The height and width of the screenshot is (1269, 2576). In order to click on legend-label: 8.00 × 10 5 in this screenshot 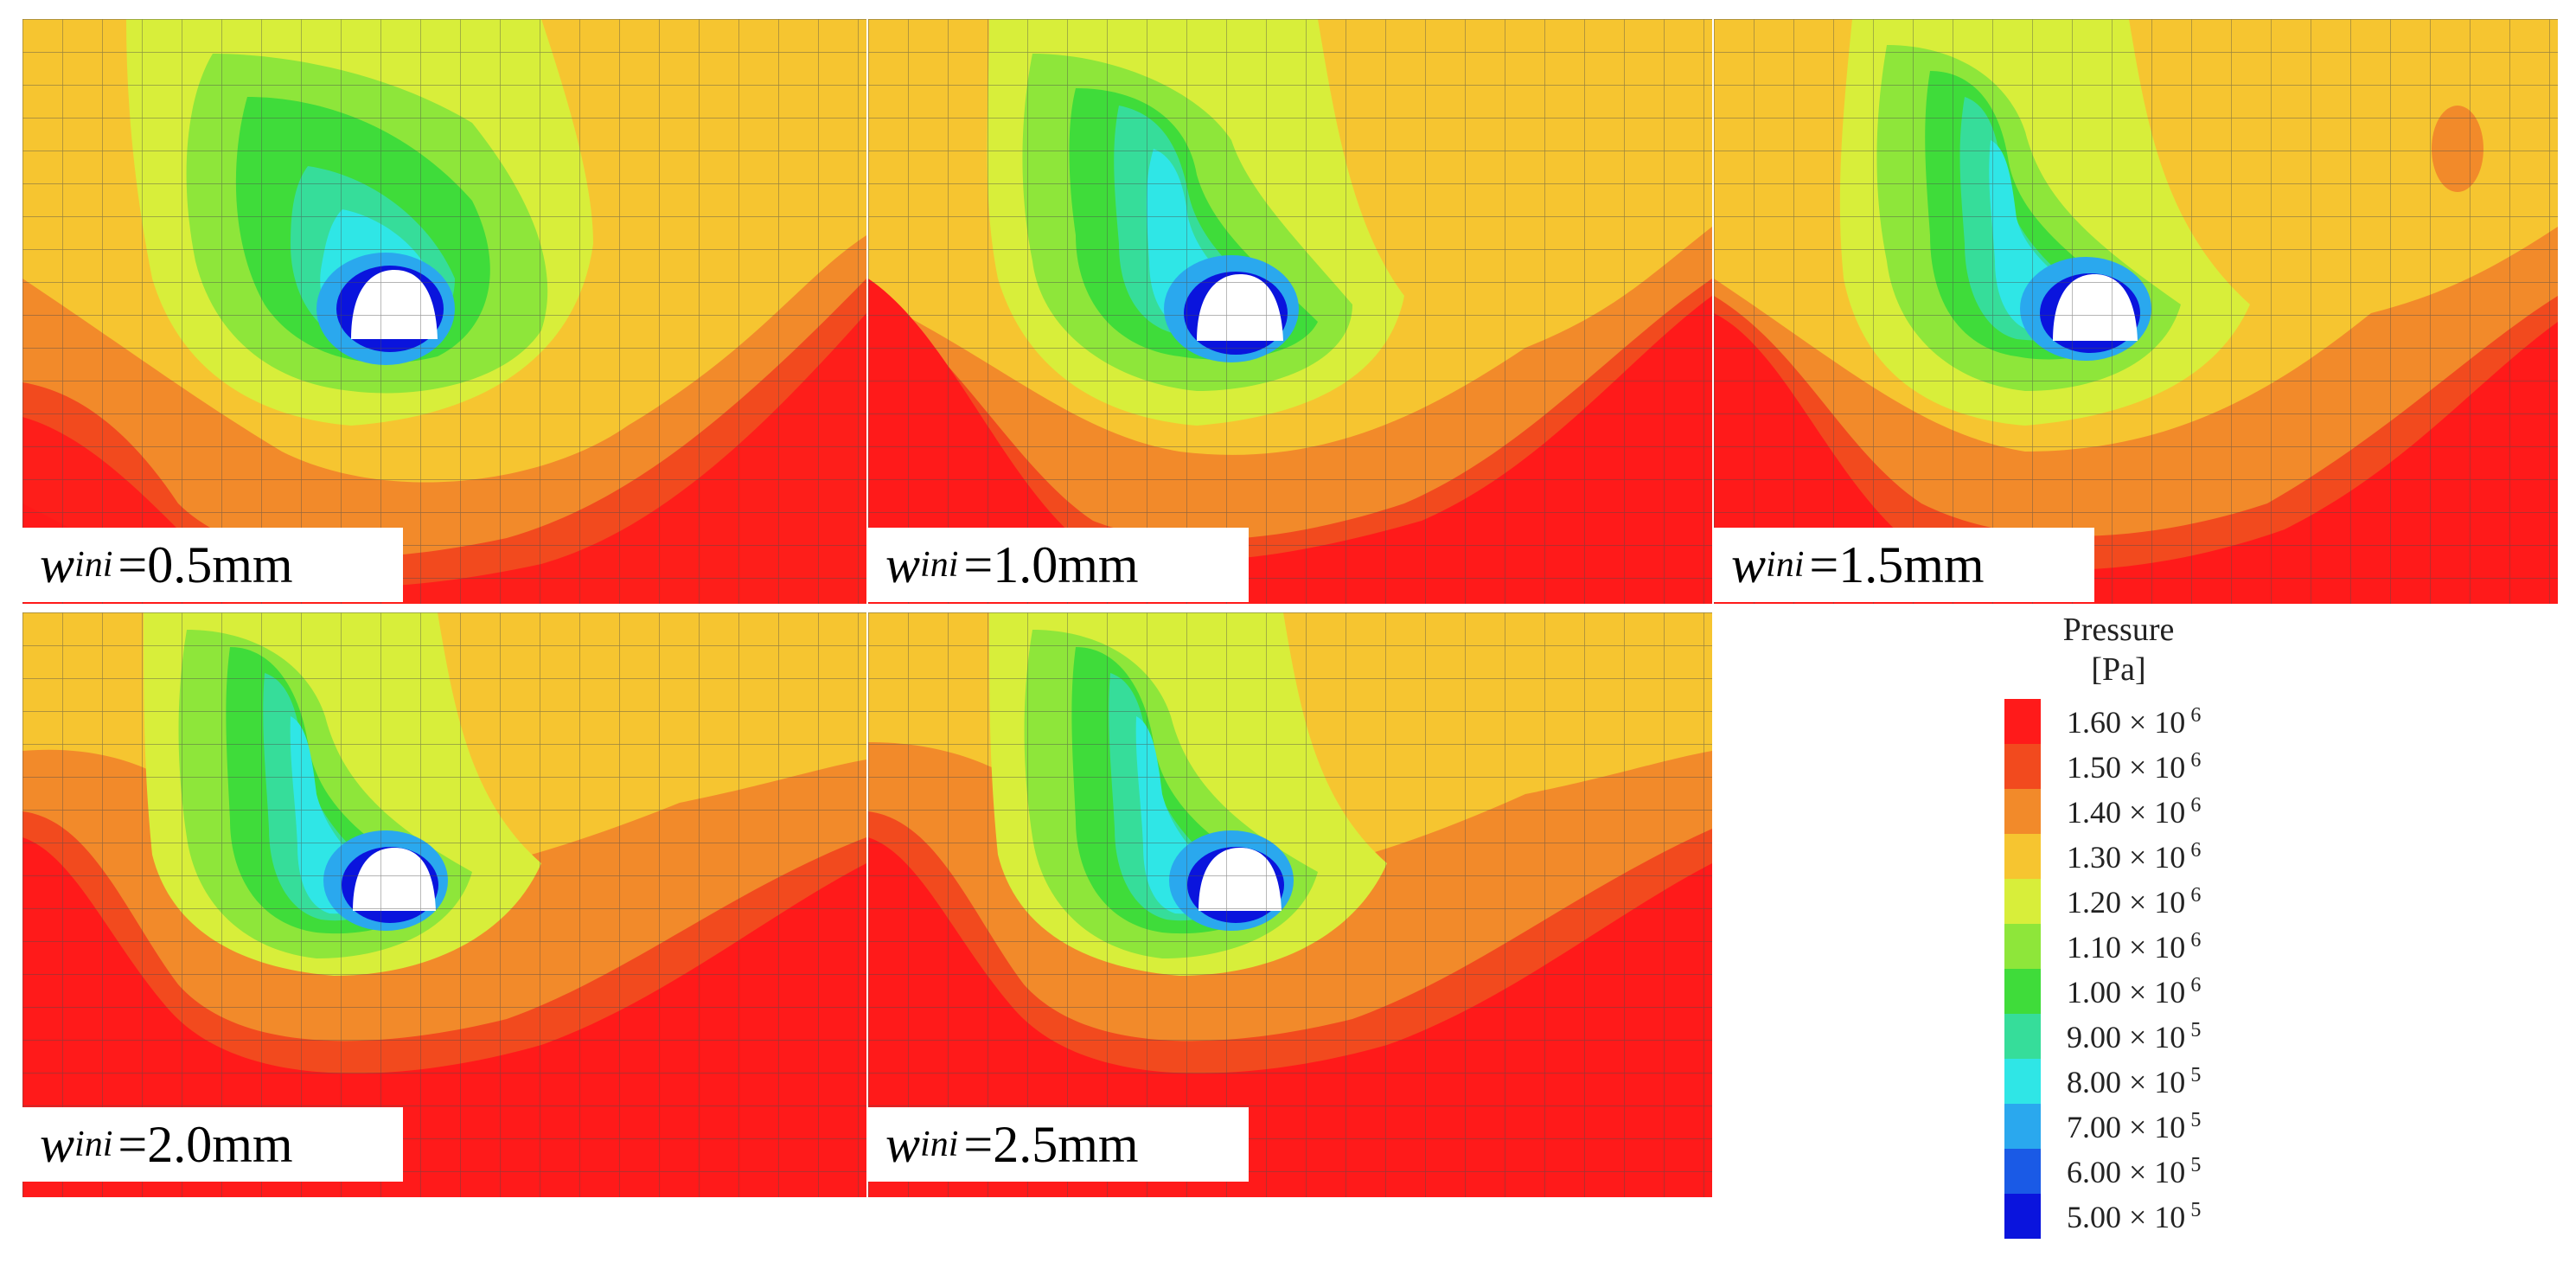, I will do `click(2134, 1082)`.